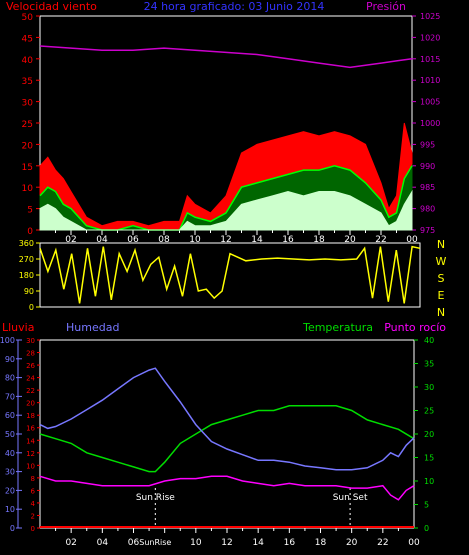 Image resolution: width=469 pixels, height=555 pixels. I want to click on dewpoint-axis-label: Punto rocío, so click(415, 327).